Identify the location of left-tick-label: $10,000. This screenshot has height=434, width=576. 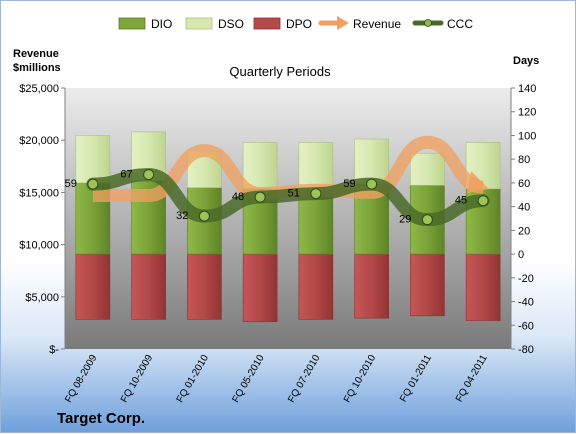
(39, 246).